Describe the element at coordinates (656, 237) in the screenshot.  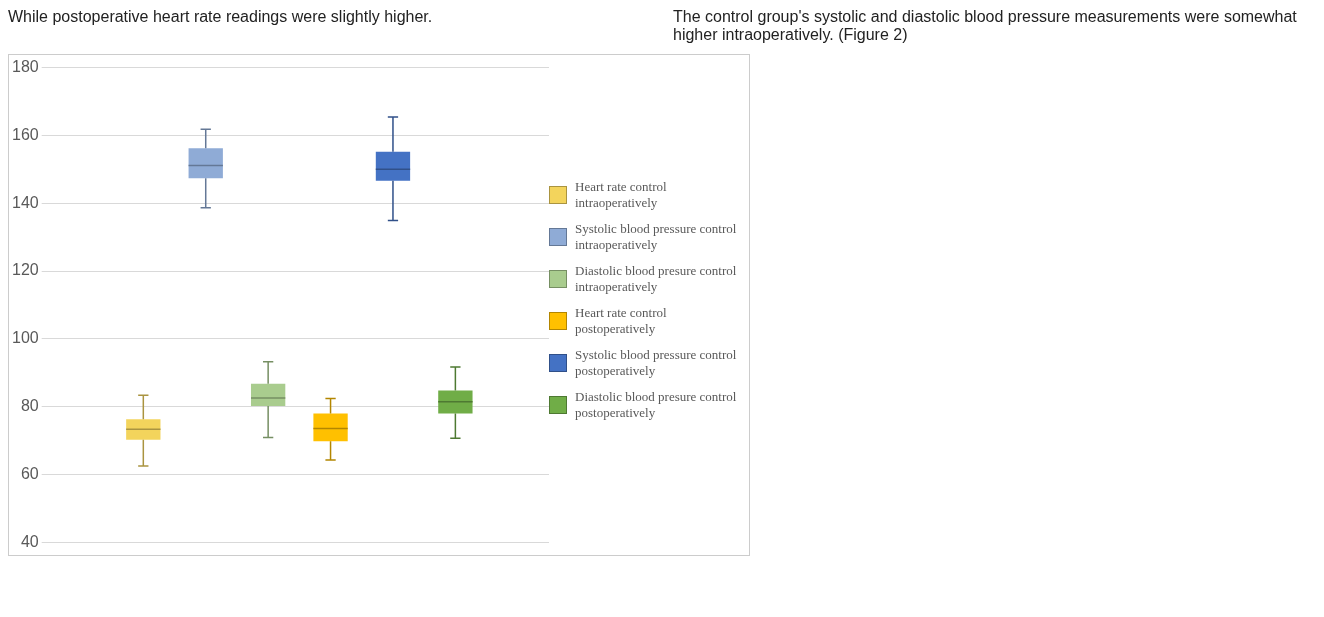
I see `legend-label: Systolic blood pressure control intraoperatively` at that location.